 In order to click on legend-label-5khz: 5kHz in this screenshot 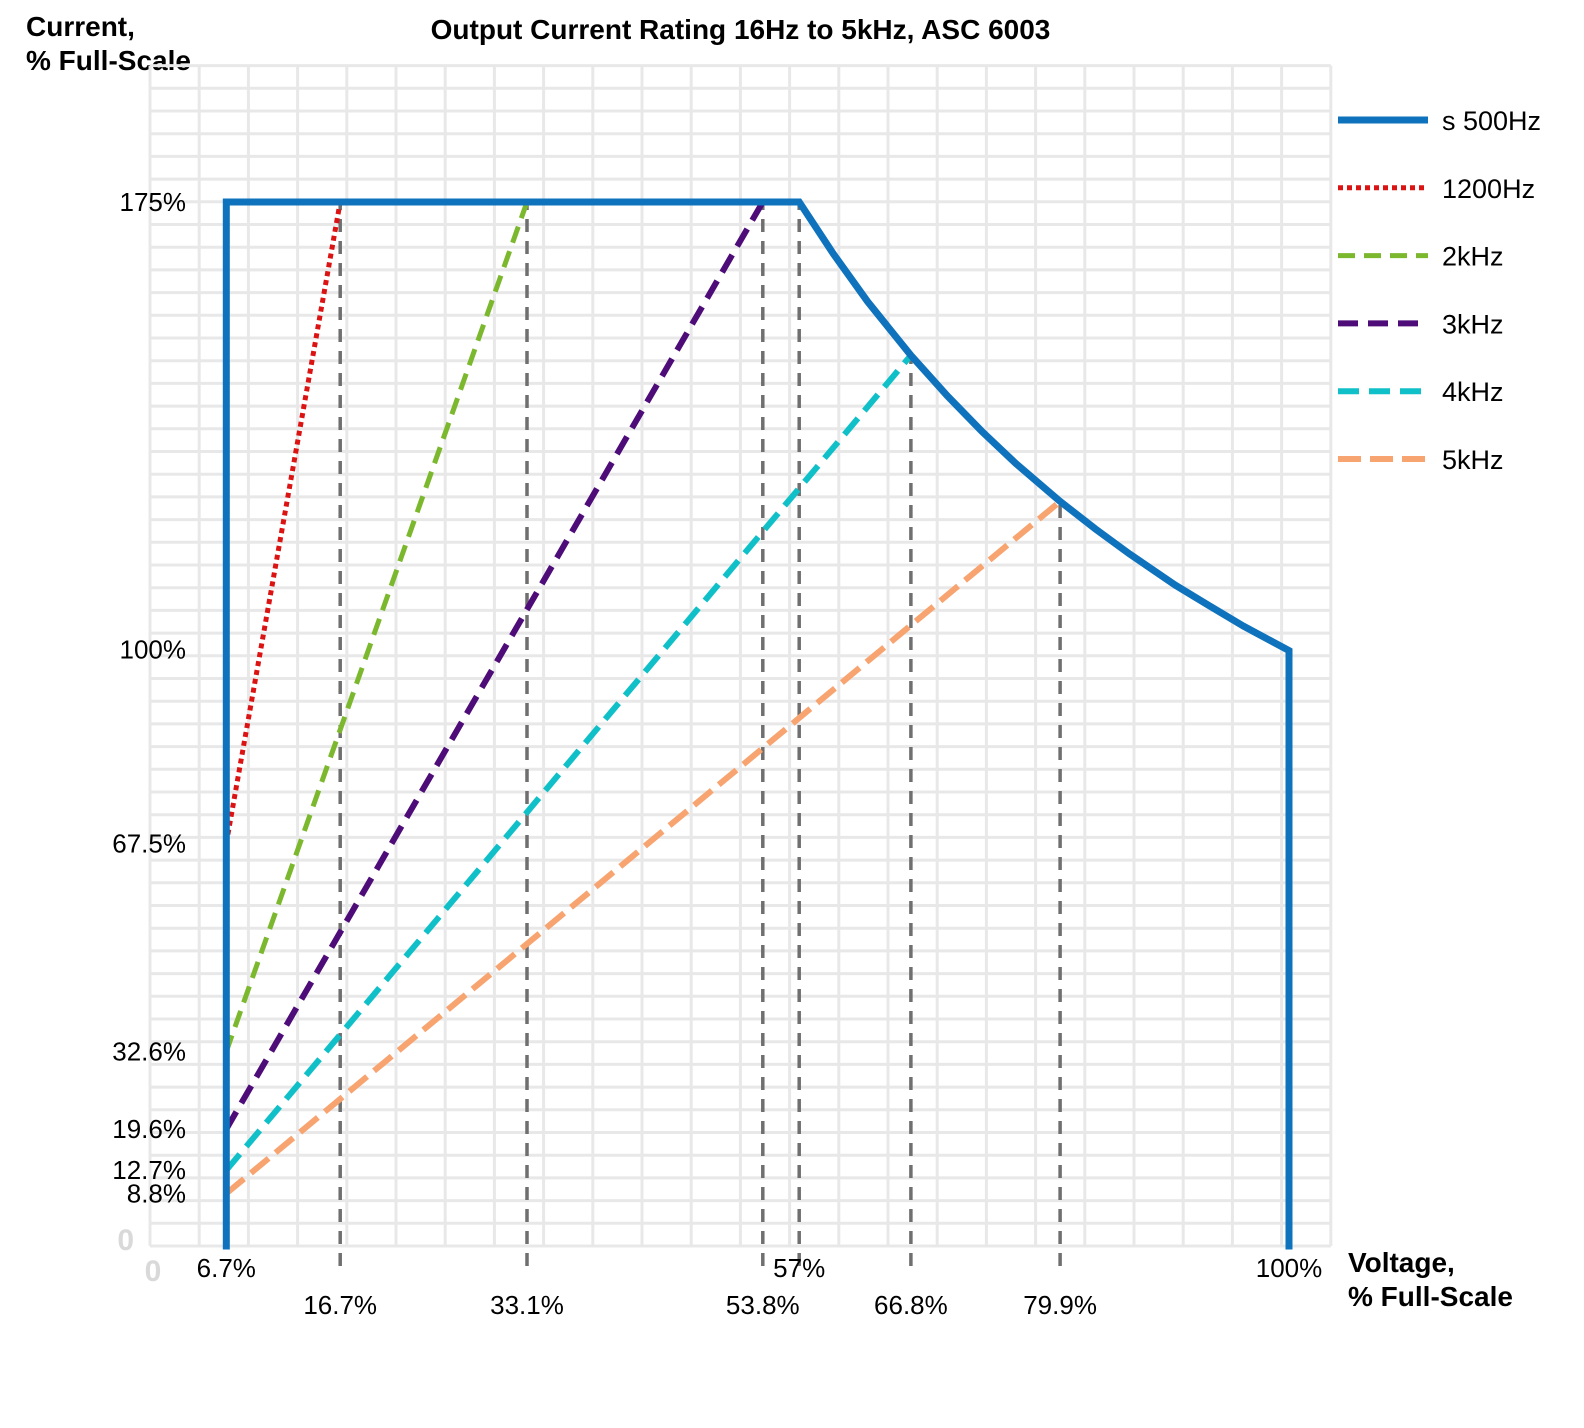, I will do `click(1473, 460)`.